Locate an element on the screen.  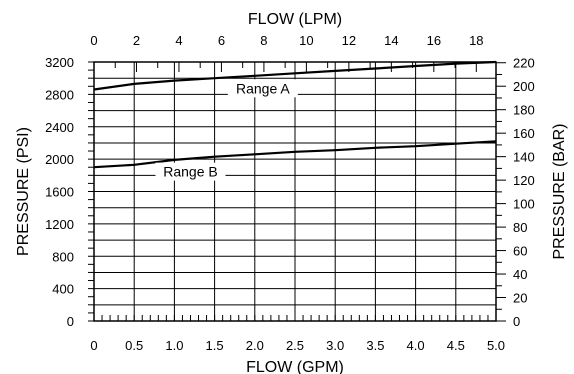
top-tick-label: 14 is located at coordinates (391, 40).